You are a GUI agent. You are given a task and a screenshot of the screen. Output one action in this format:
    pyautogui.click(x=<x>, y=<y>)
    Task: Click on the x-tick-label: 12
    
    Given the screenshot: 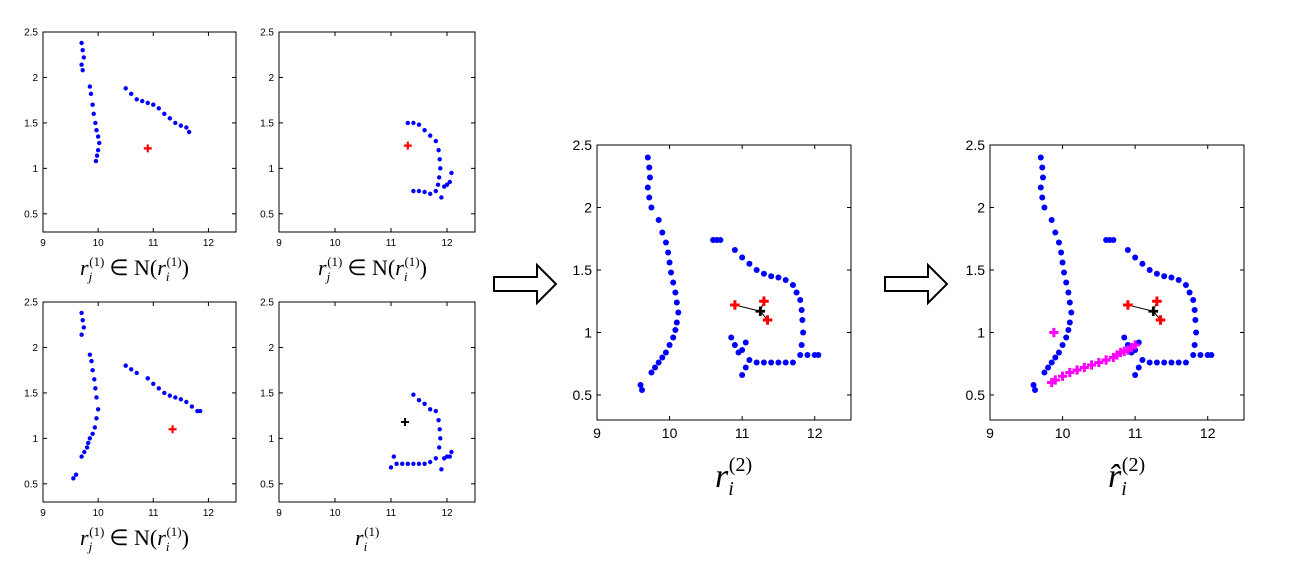 What is the action you would take?
    pyautogui.click(x=1208, y=433)
    